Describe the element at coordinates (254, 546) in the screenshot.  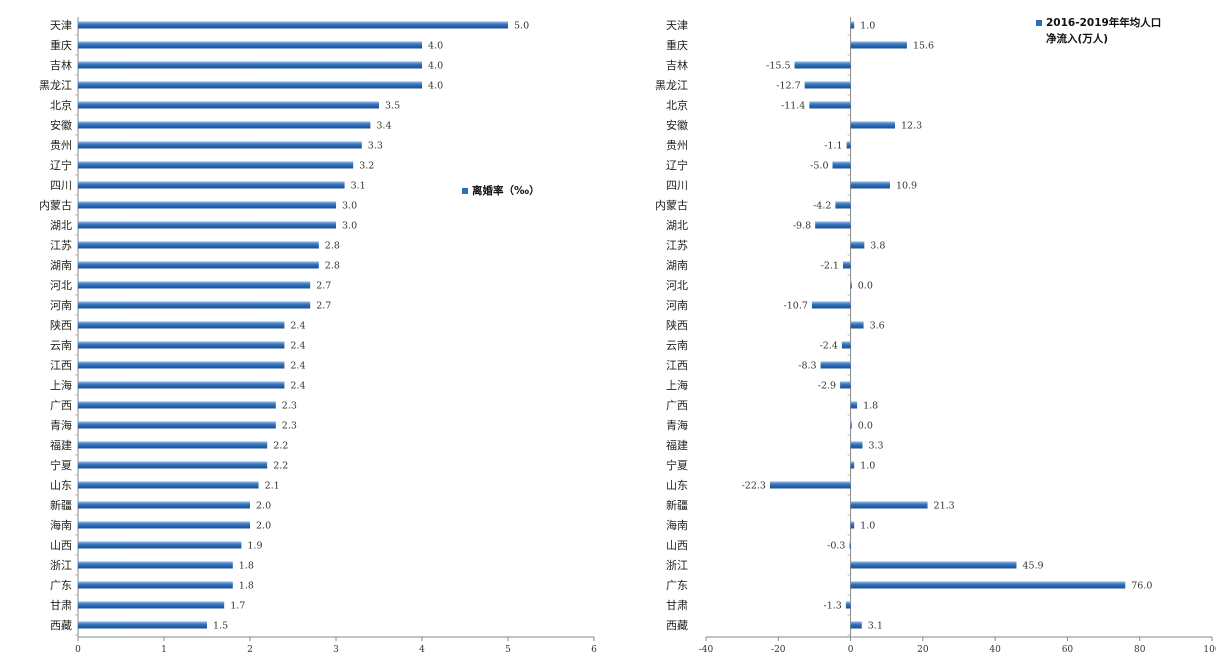
I see `data-label: 1.9` at that location.